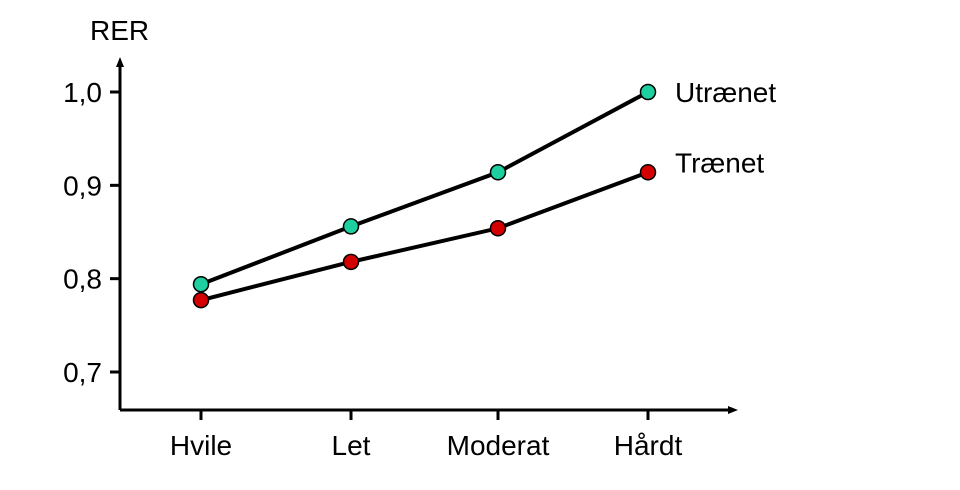 This screenshot has height=490, width=960. What do you see at coordinates (91, 232) in the screenshot?
I see `y-ticks: 0,7 0,8 0,9 1,0` at bounding box center [91, 232].